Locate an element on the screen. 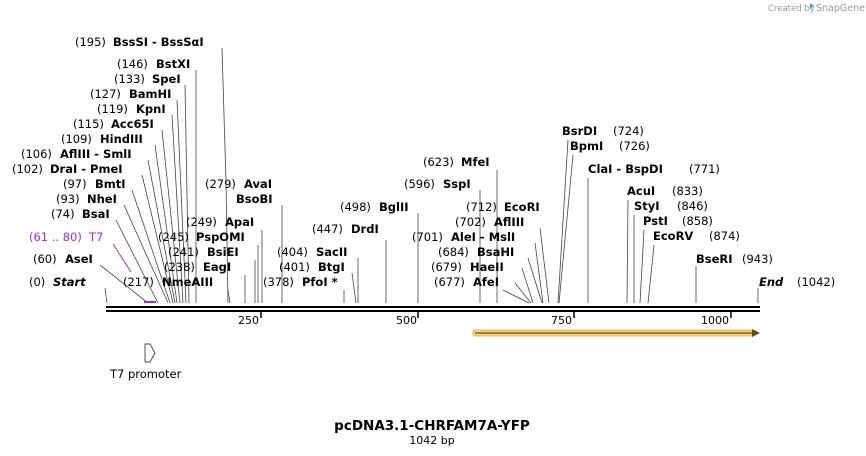 The image size is (866, 456). site-pos: (943) is located at coordinates (757, 259).